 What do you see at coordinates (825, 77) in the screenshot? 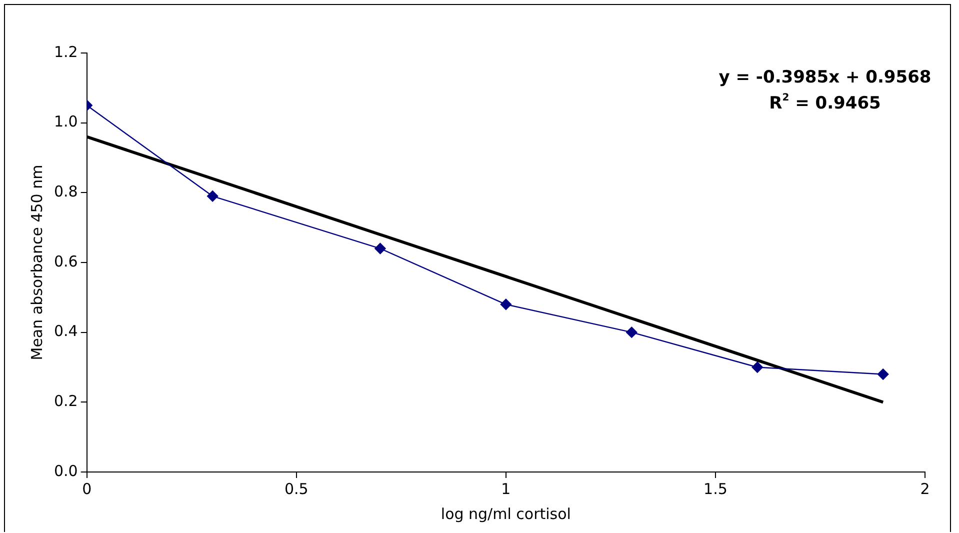
I see `annotation: y = -0.3985x + 0.9568` at bounding box center [825, 77].